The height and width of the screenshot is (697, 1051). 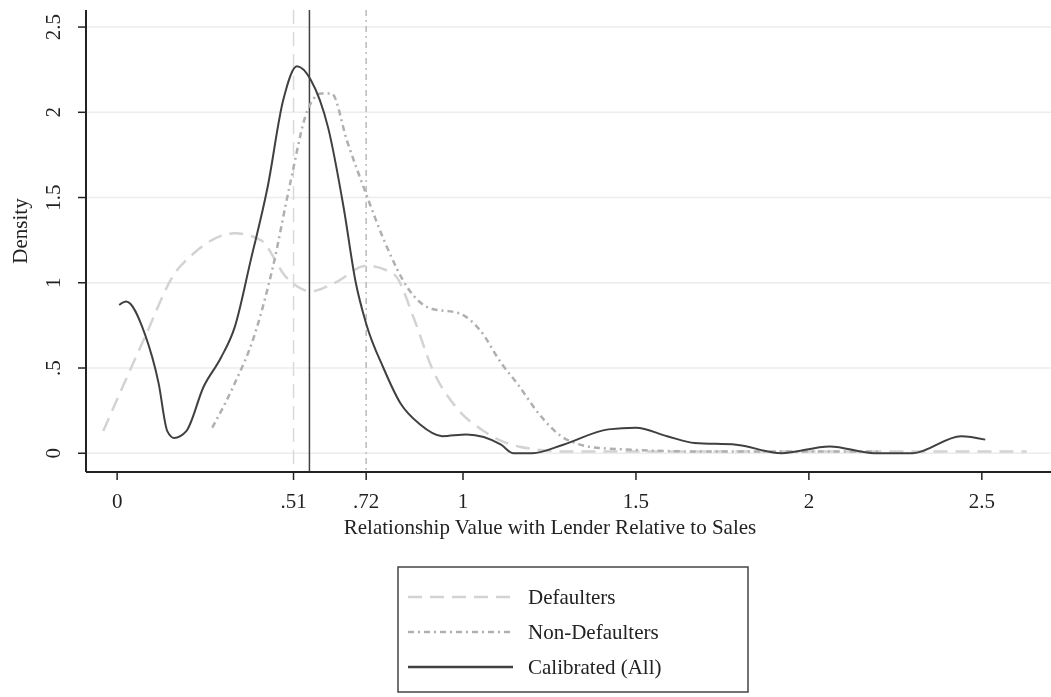 What do you see at coordinates (53, 283) in the screenshot?
I see `y-tick-label: 1` at bounding box center [53, 283].